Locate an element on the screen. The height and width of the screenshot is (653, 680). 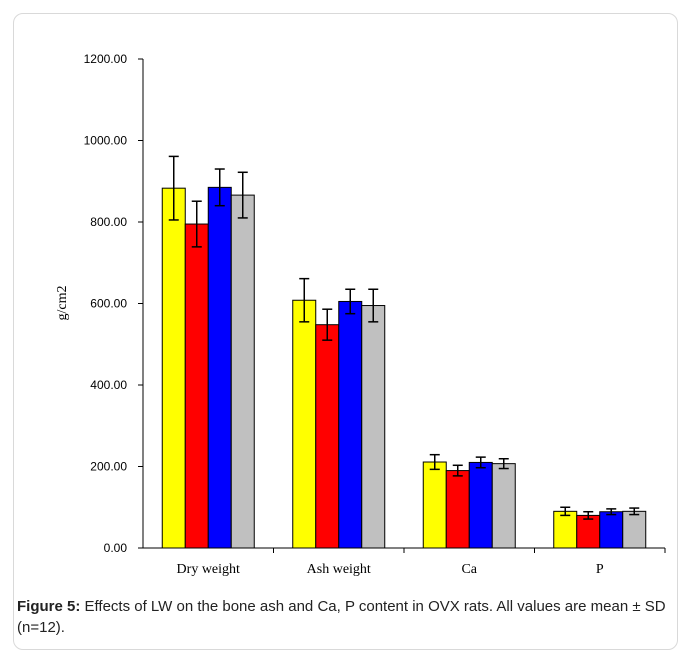
y-tick-label: 800.00 is located at coordinates (108, 222).